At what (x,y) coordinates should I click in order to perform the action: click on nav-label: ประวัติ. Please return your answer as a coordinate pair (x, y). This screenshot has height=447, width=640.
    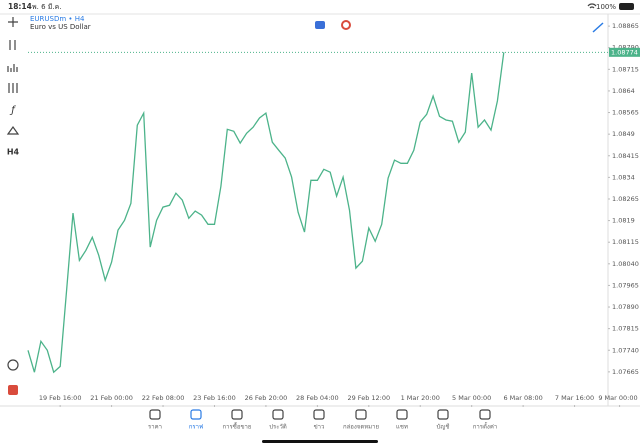
    Looking at the image, I should click on (278, 427).